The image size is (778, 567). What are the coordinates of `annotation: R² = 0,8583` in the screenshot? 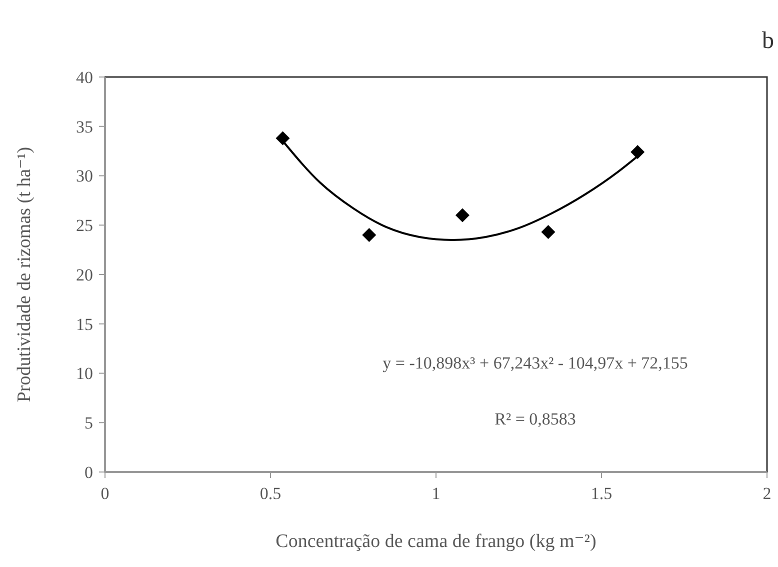 It's located at (535, 418).